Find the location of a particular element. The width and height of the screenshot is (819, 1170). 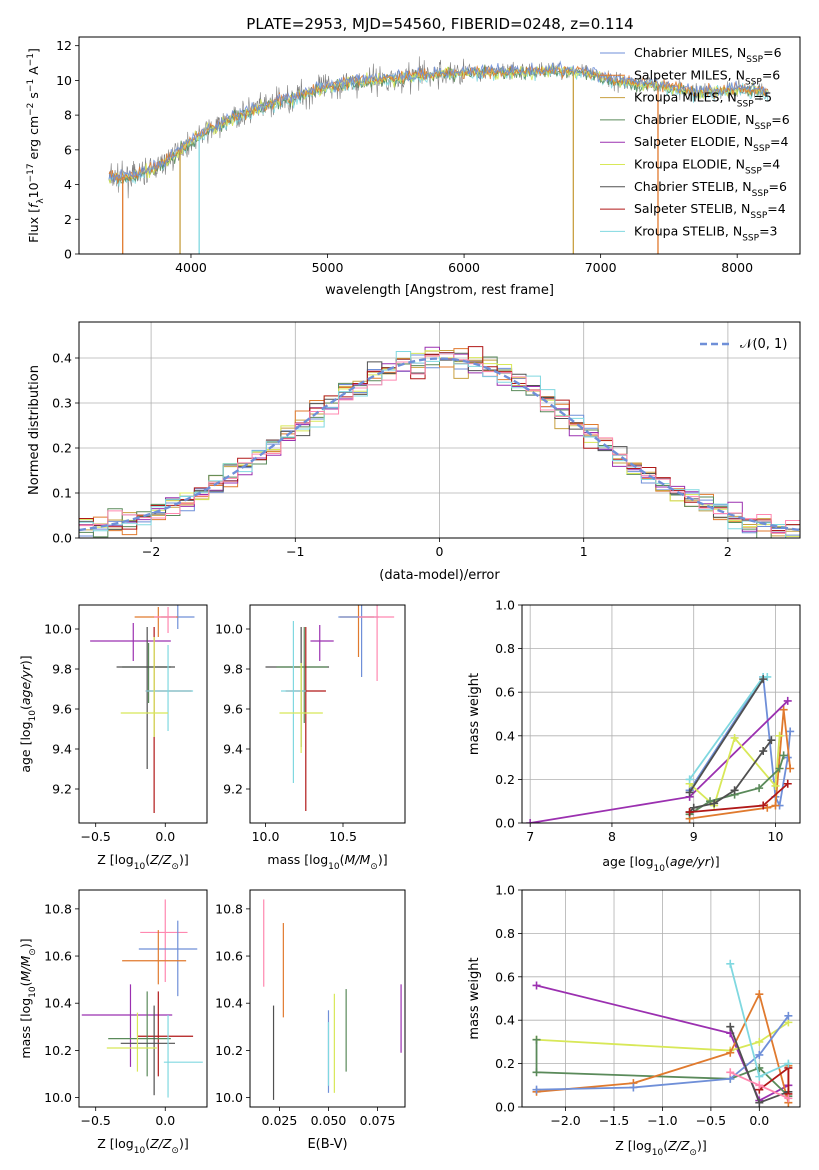

x-tick-label: −1 is located at coordinates (295, 551).